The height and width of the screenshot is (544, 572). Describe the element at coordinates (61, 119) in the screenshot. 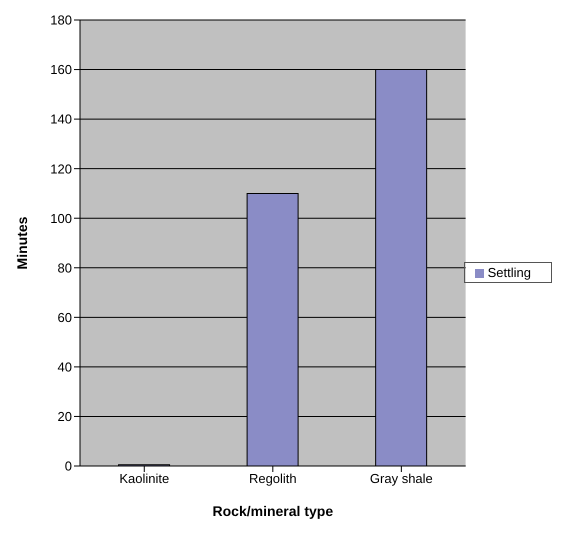

I see `y-tick-label: 140` at that location.